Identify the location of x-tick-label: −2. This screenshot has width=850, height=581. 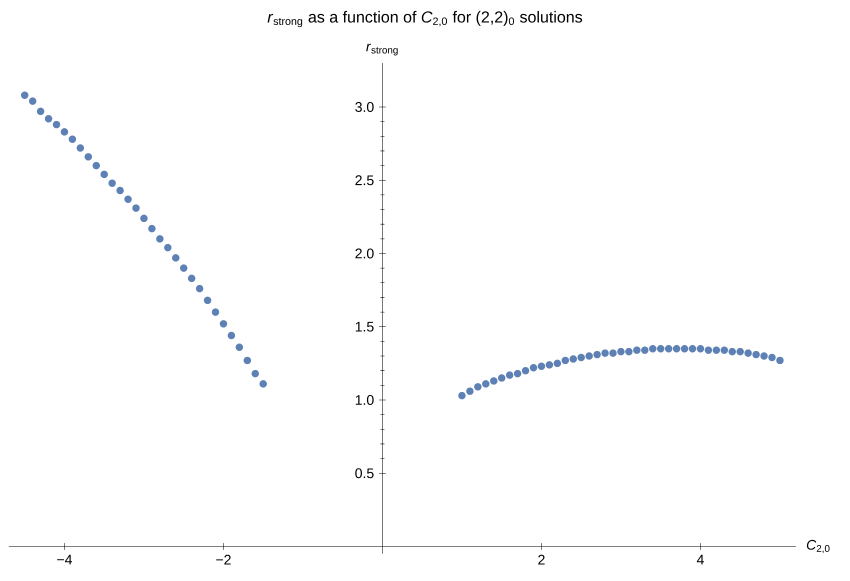
(223, 559).